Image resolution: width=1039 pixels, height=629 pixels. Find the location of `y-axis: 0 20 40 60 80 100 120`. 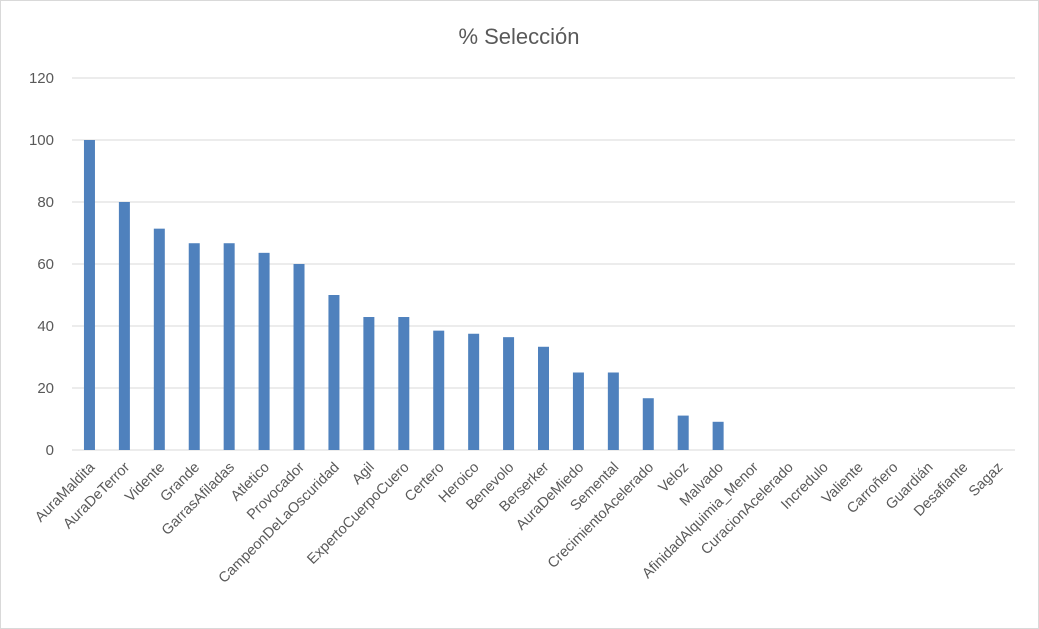

y-axis: 0 20 40 60 80 100 120 is located at coordinates (41, 264).